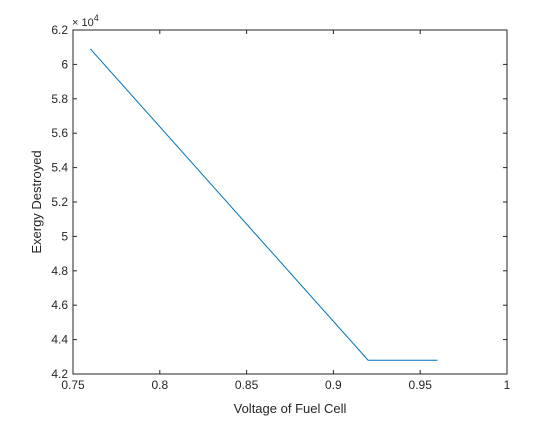  I want to click on x-tick-label: 0.95, so click(421, 385).